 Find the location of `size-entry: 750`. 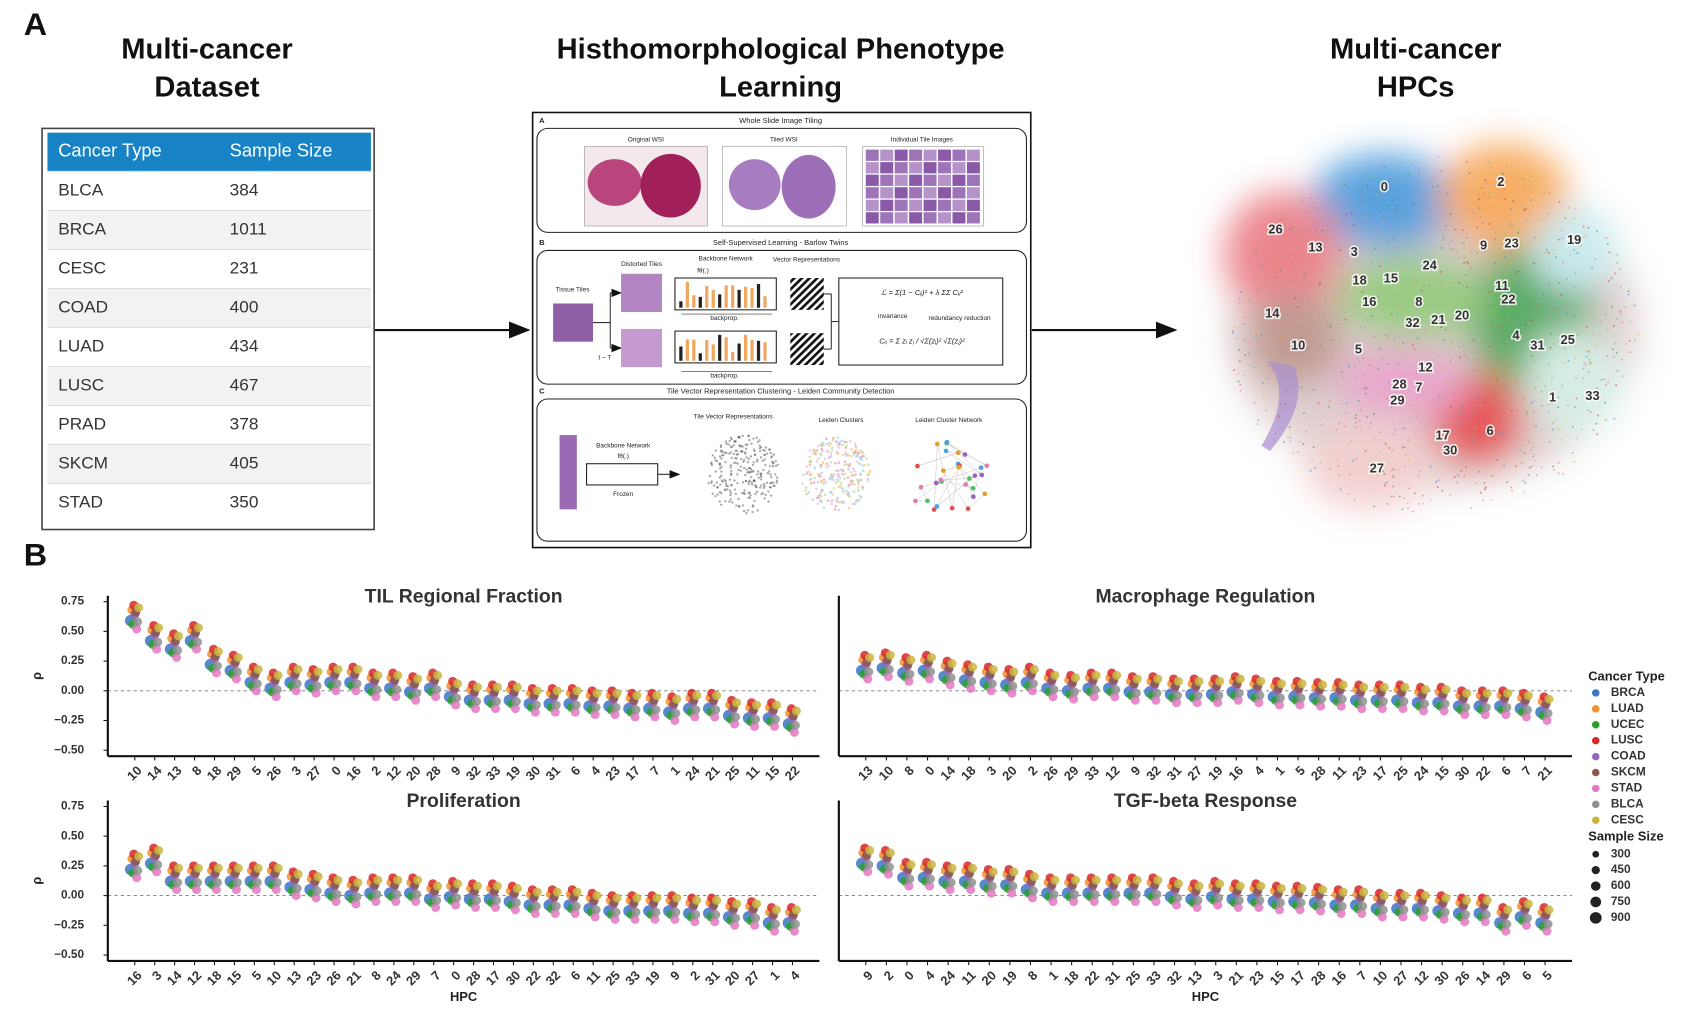

size-entry: 750 is located at coordinates (1621, 901).